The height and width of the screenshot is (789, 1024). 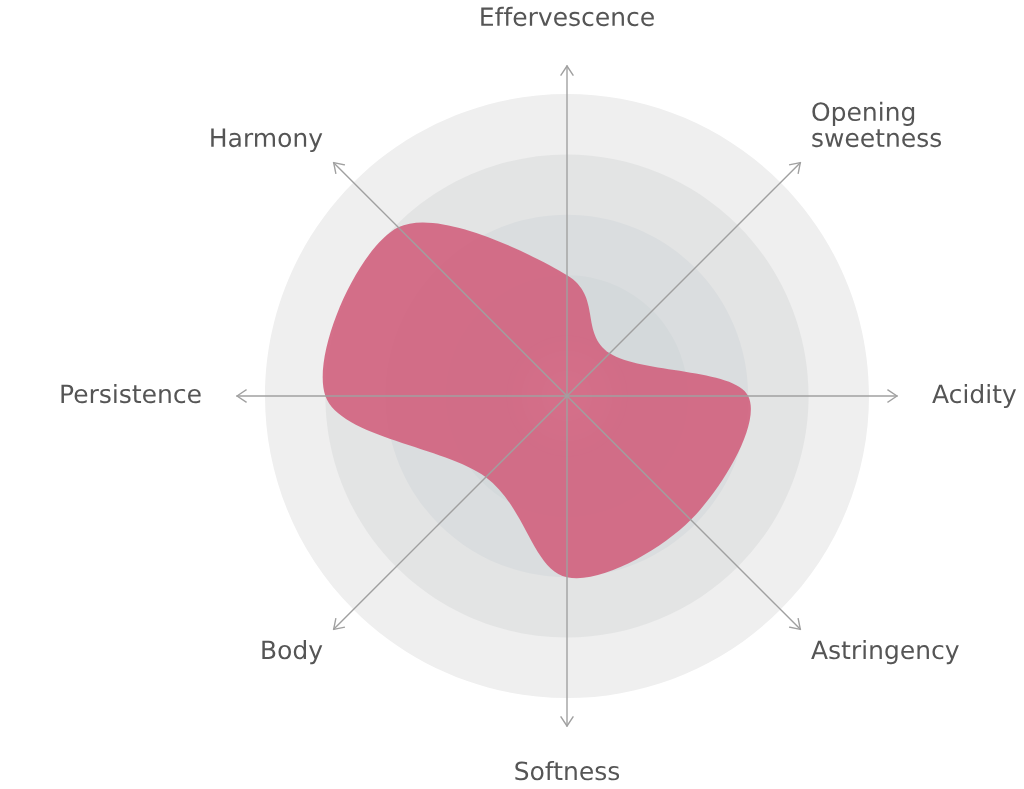 What do you see at coordinates (267, 140) in the screenshot?
I see `spoke-label: Harmony` at bounding box center [267, 140].